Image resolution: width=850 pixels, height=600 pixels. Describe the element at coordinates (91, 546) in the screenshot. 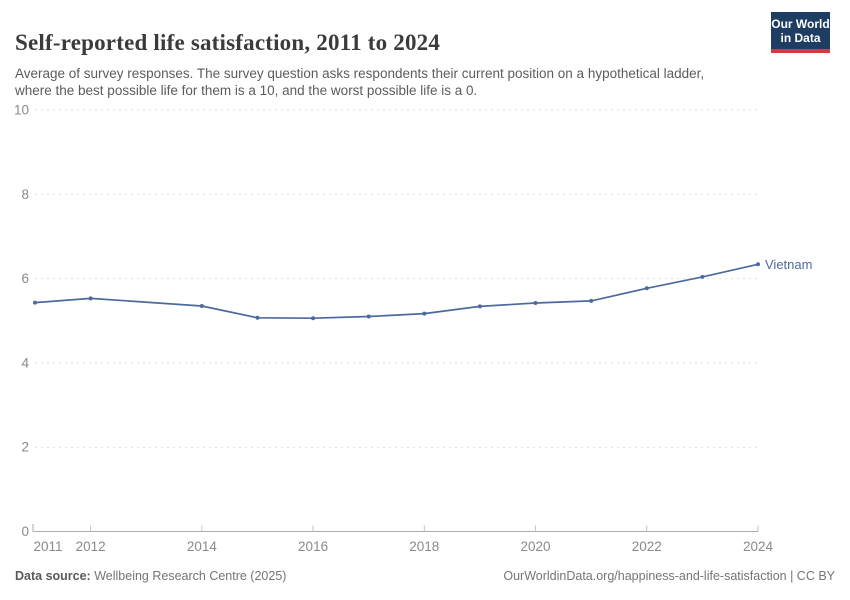

I see `x-axis-tick-label-2012: 2012` at that location.